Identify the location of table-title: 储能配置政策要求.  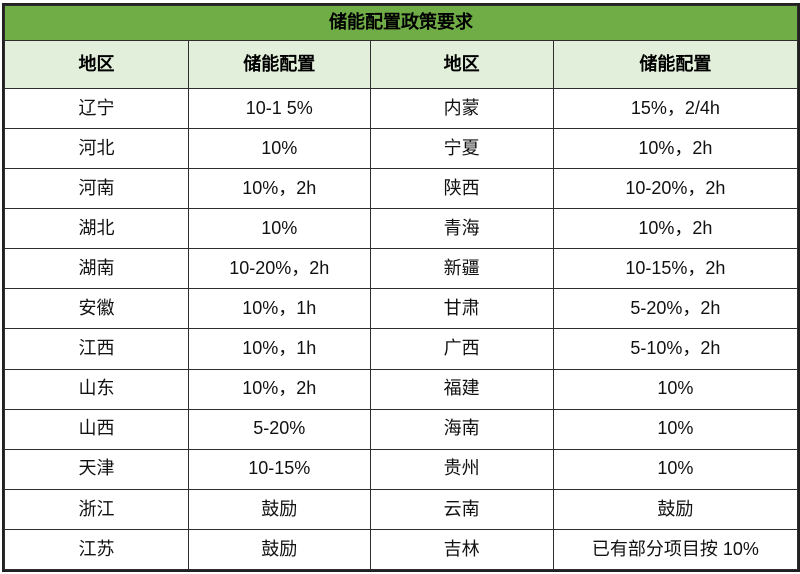
(401, 23).